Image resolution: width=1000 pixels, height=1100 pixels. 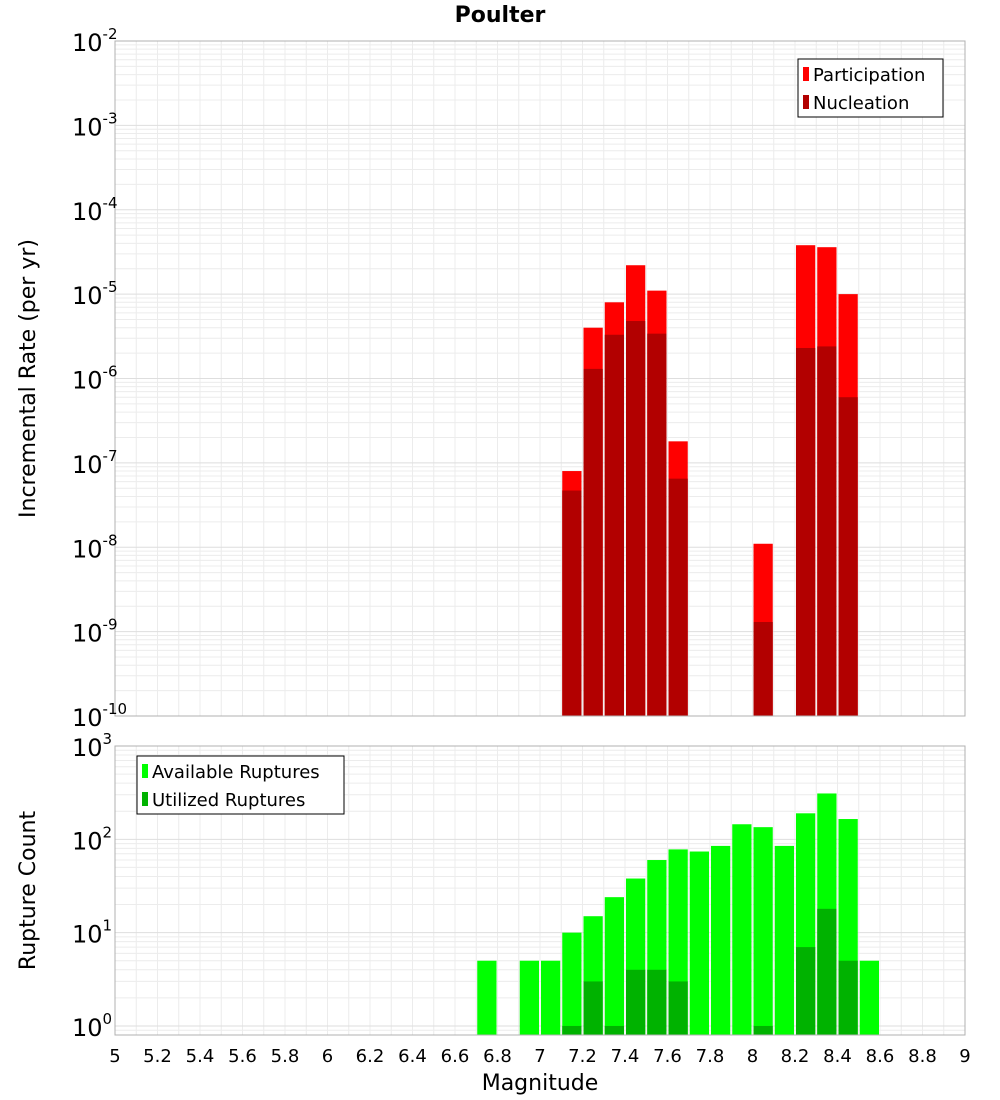 What do you see at coordinates (540, 1083) in the screenshot?
I see `x-axis-label: Magnitude` at bounding box center [540, 1083].